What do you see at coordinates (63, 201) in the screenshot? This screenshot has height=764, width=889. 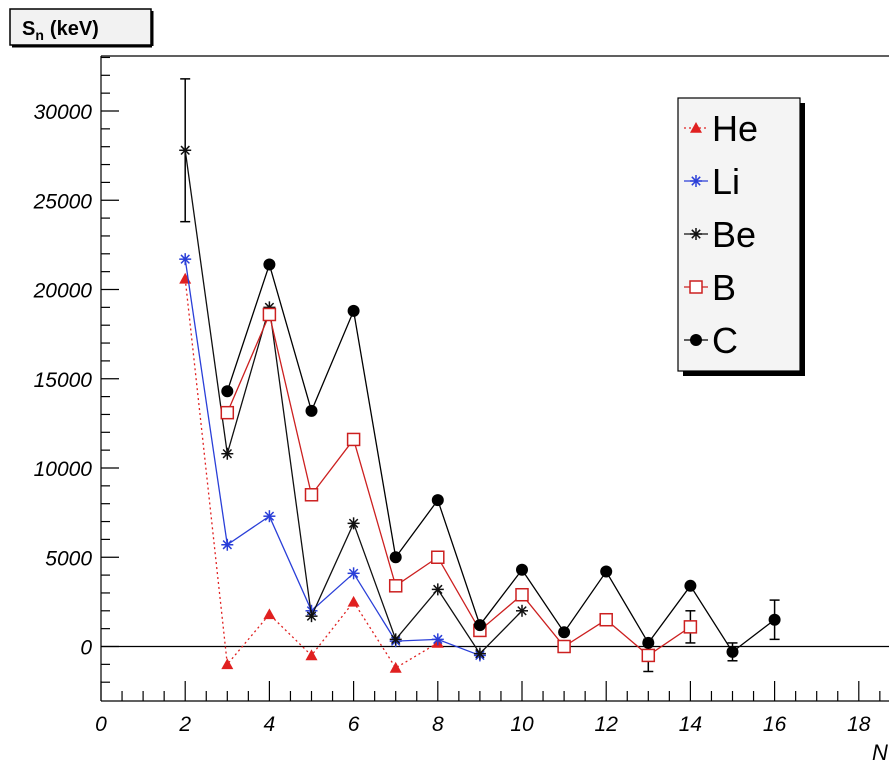 I see `y-tick-label: 25000` at bounding box center [63, 201].